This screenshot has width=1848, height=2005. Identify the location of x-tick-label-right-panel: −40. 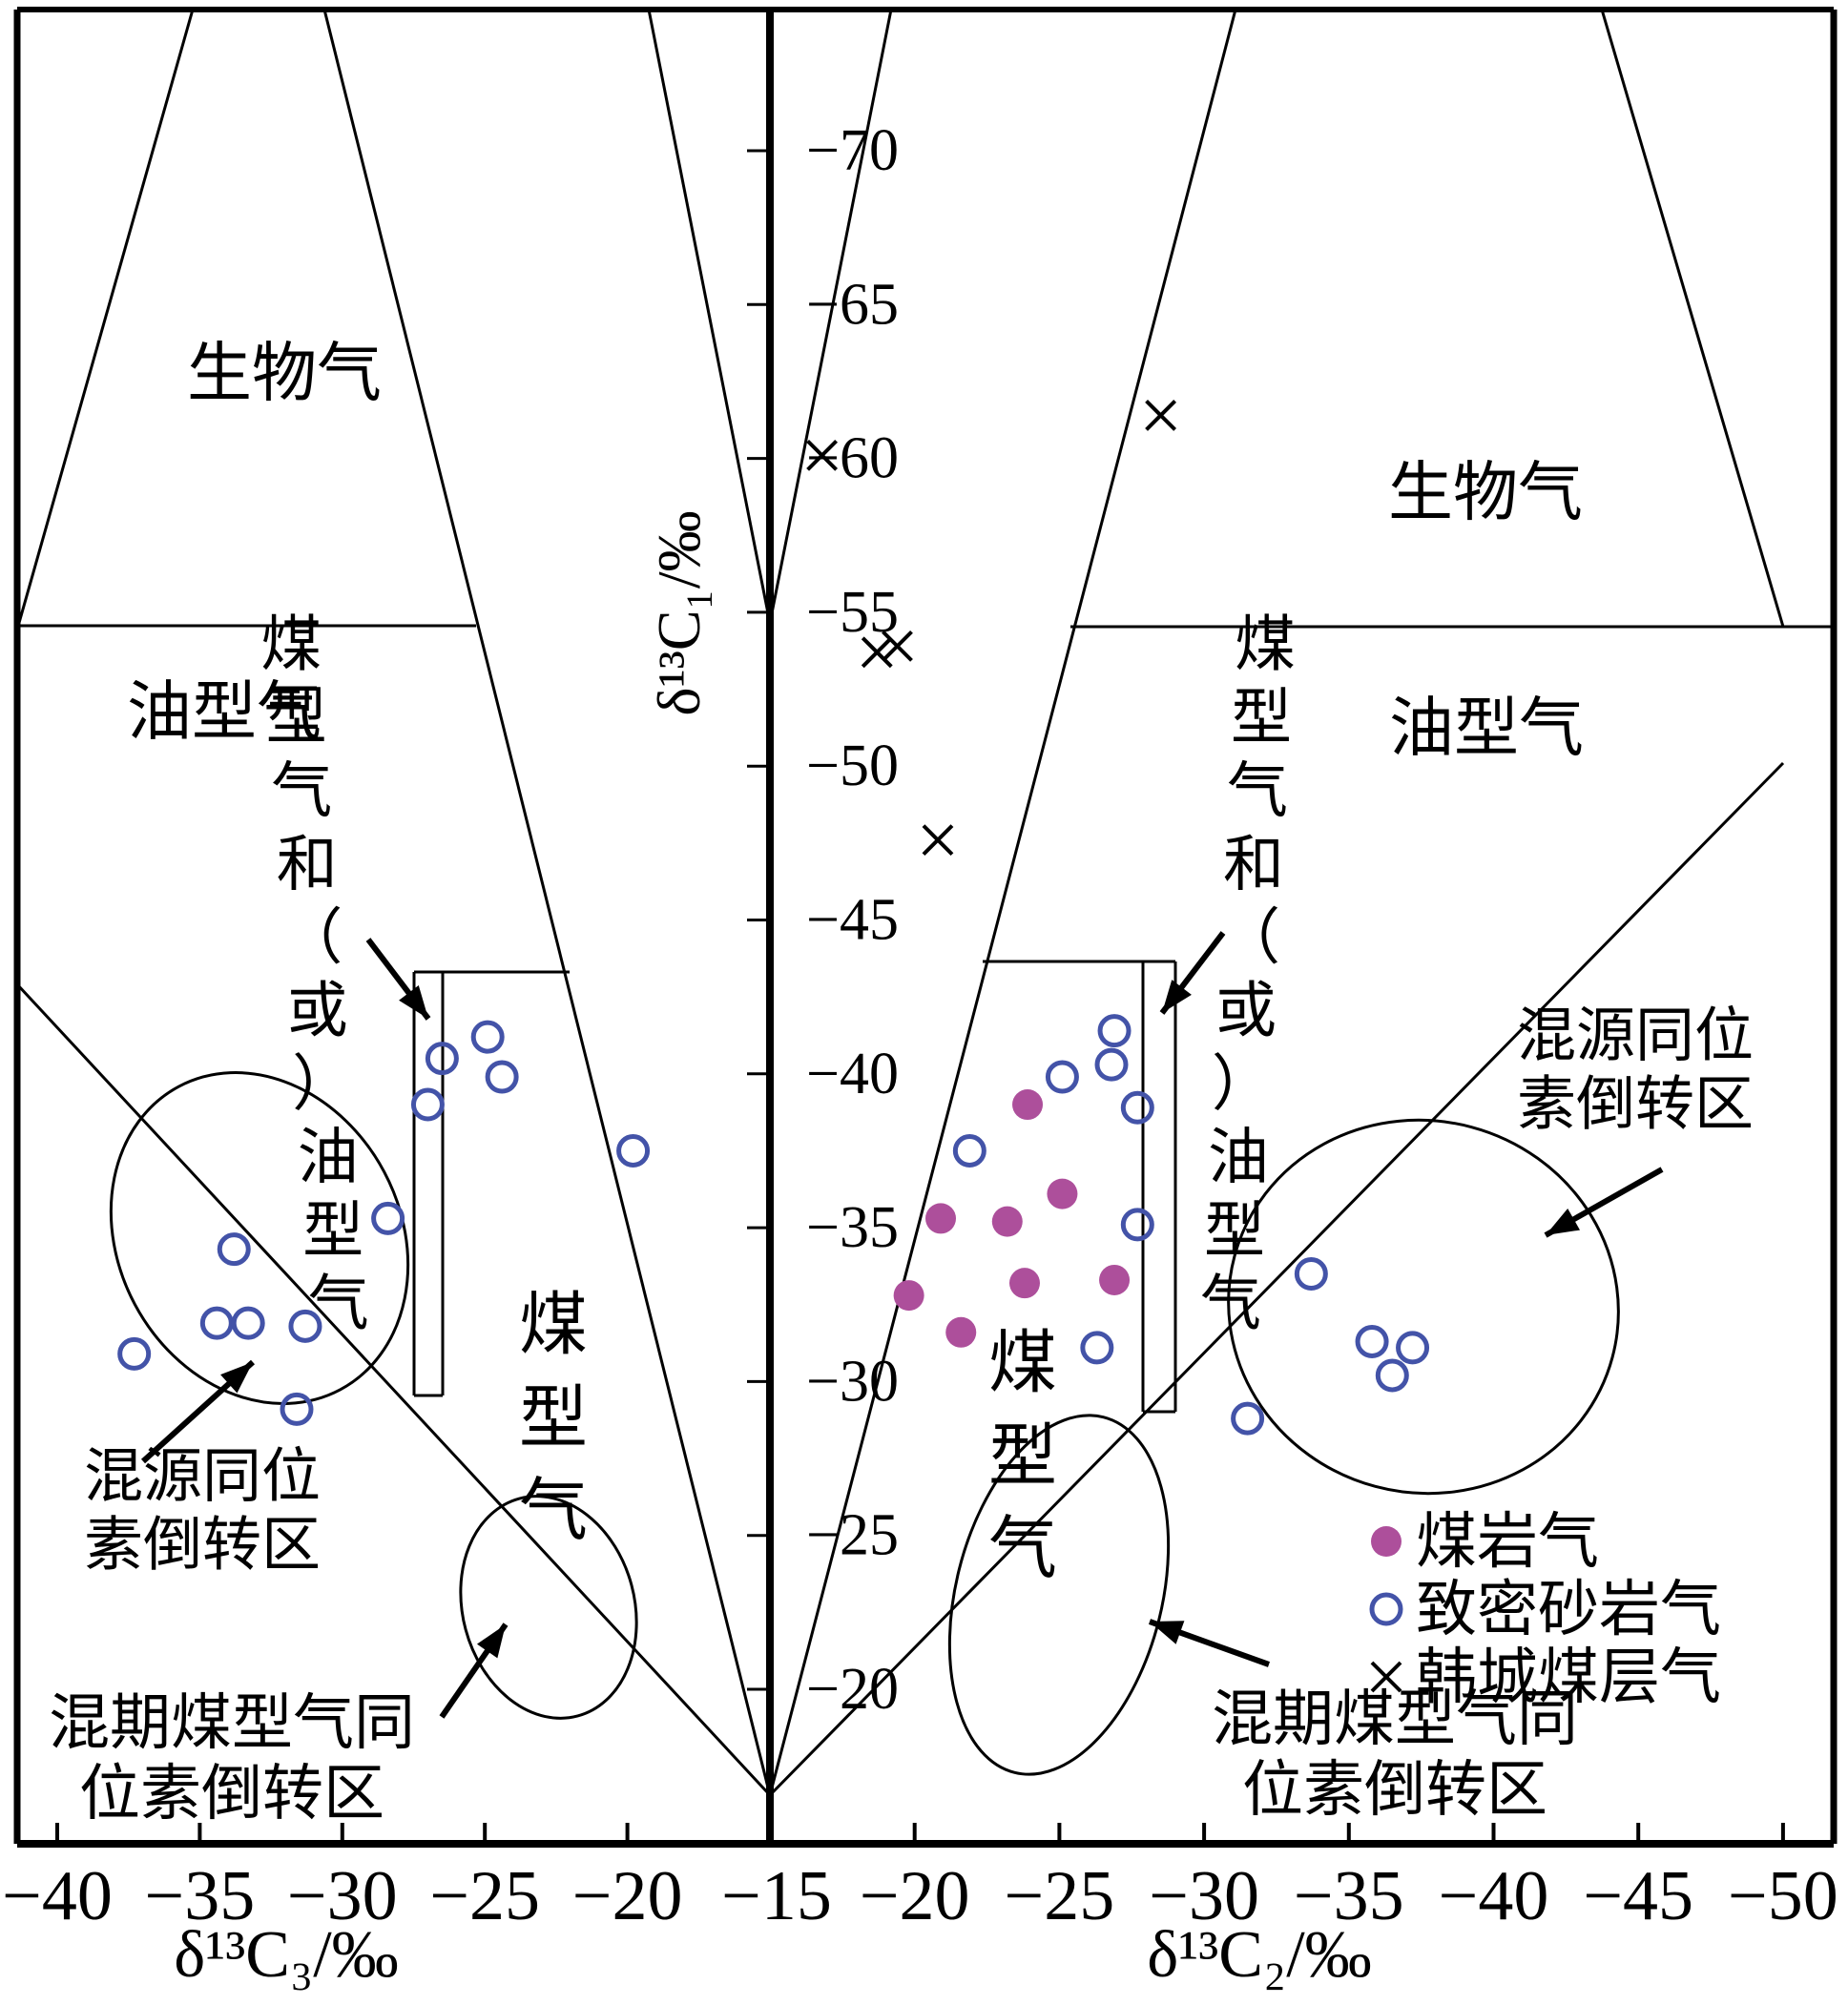
(1494, 1896).